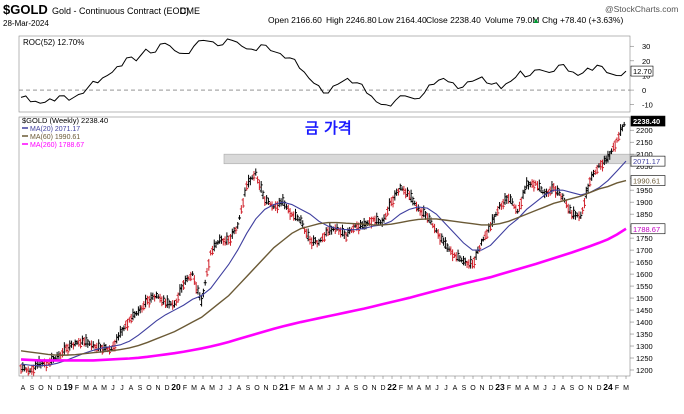 Image resolution: width=684 pixels, height=414 pixels. I want to click on x-tick-label: 19, so click(68, 387).